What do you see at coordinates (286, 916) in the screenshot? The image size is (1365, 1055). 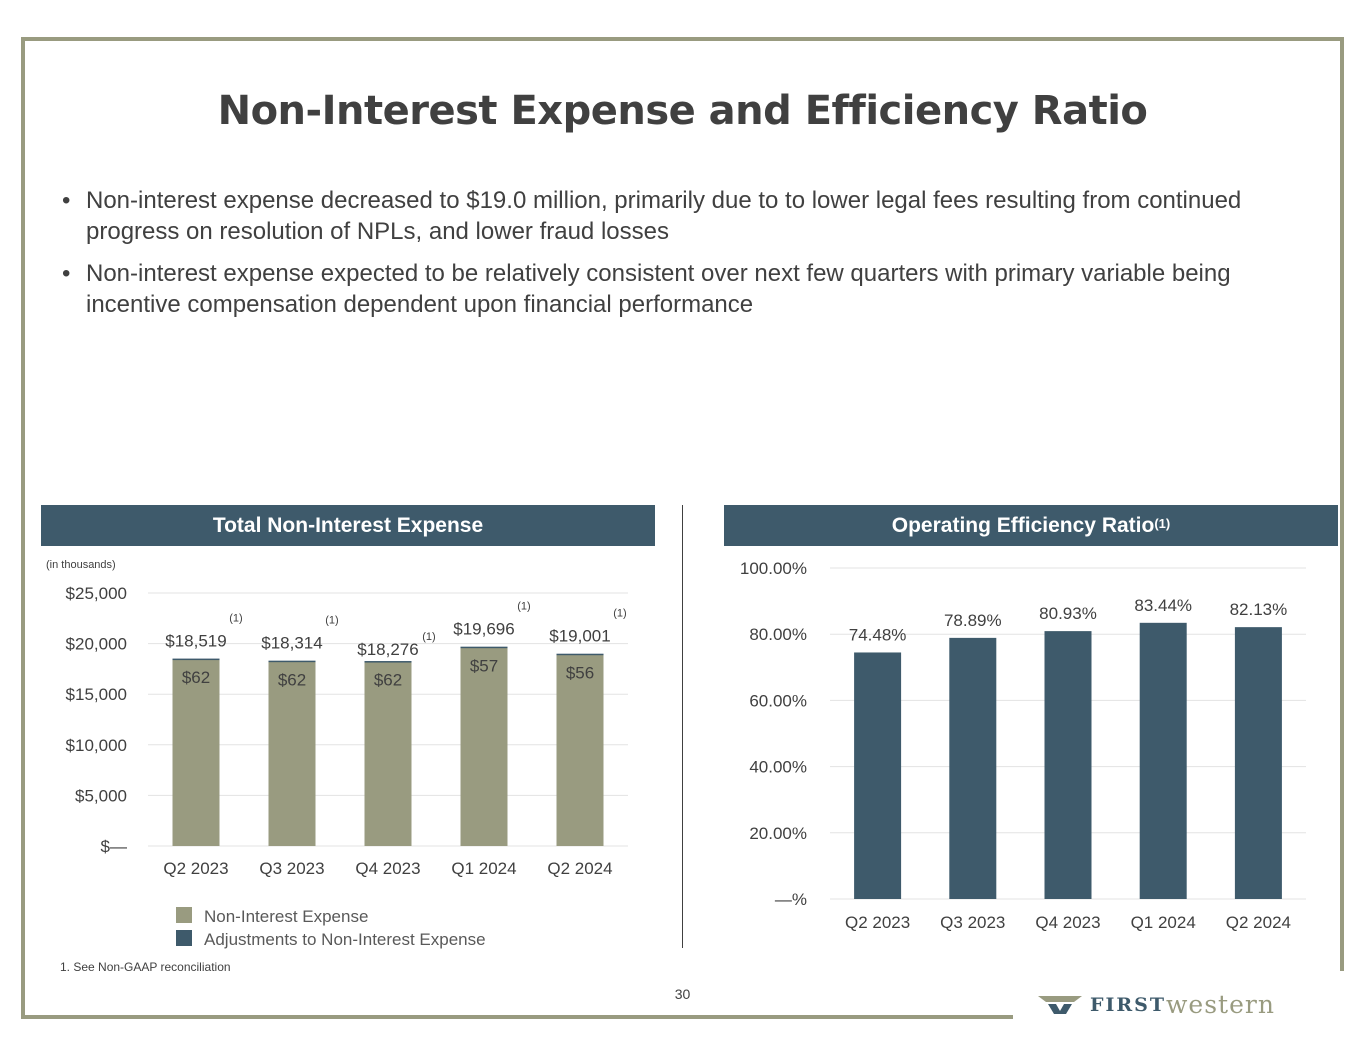 I see `legend-label: Non-Interest Expense` at bounding box center [286, 916].